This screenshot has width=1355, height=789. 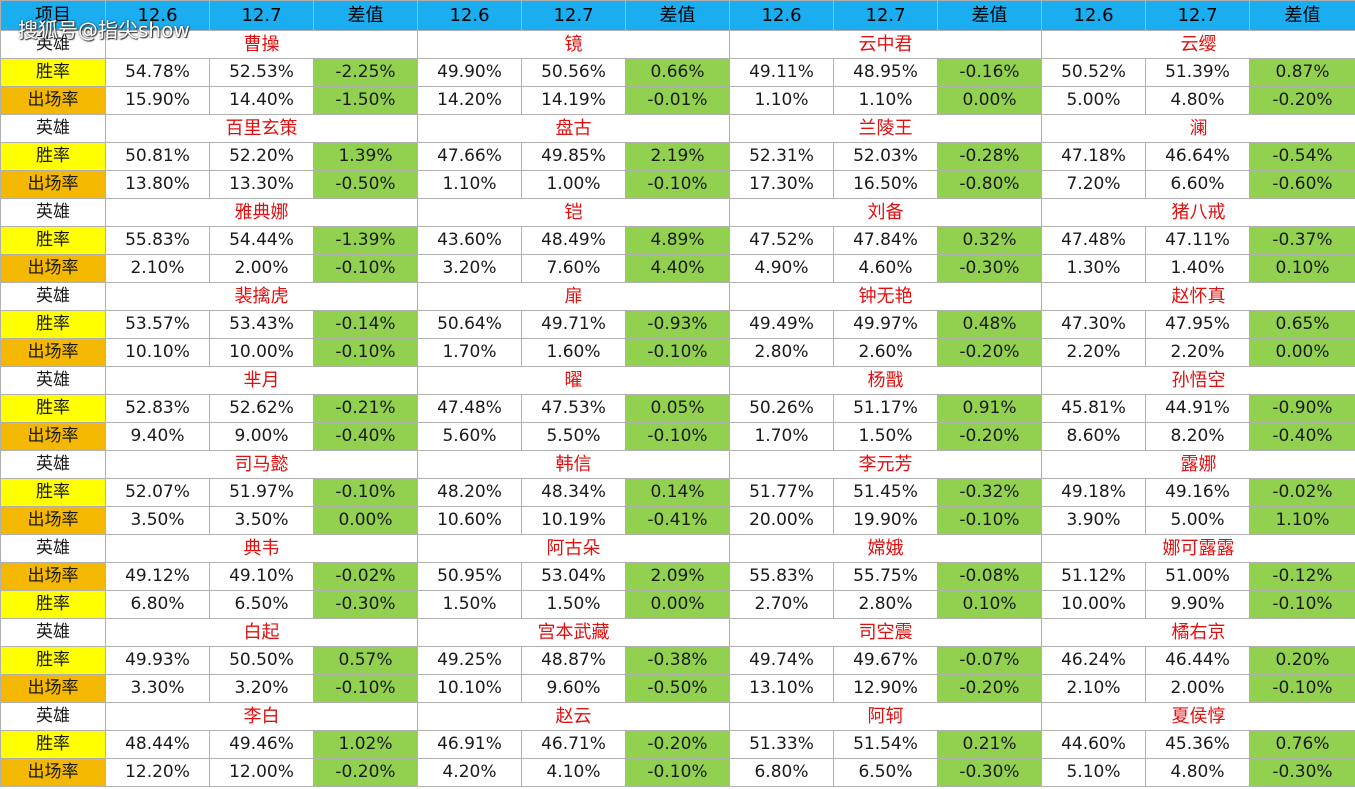 What do you see at coordinates (885, 492) in the screenshot?
I see `value-cell: 51.45%` at bounding box center [885, 492].